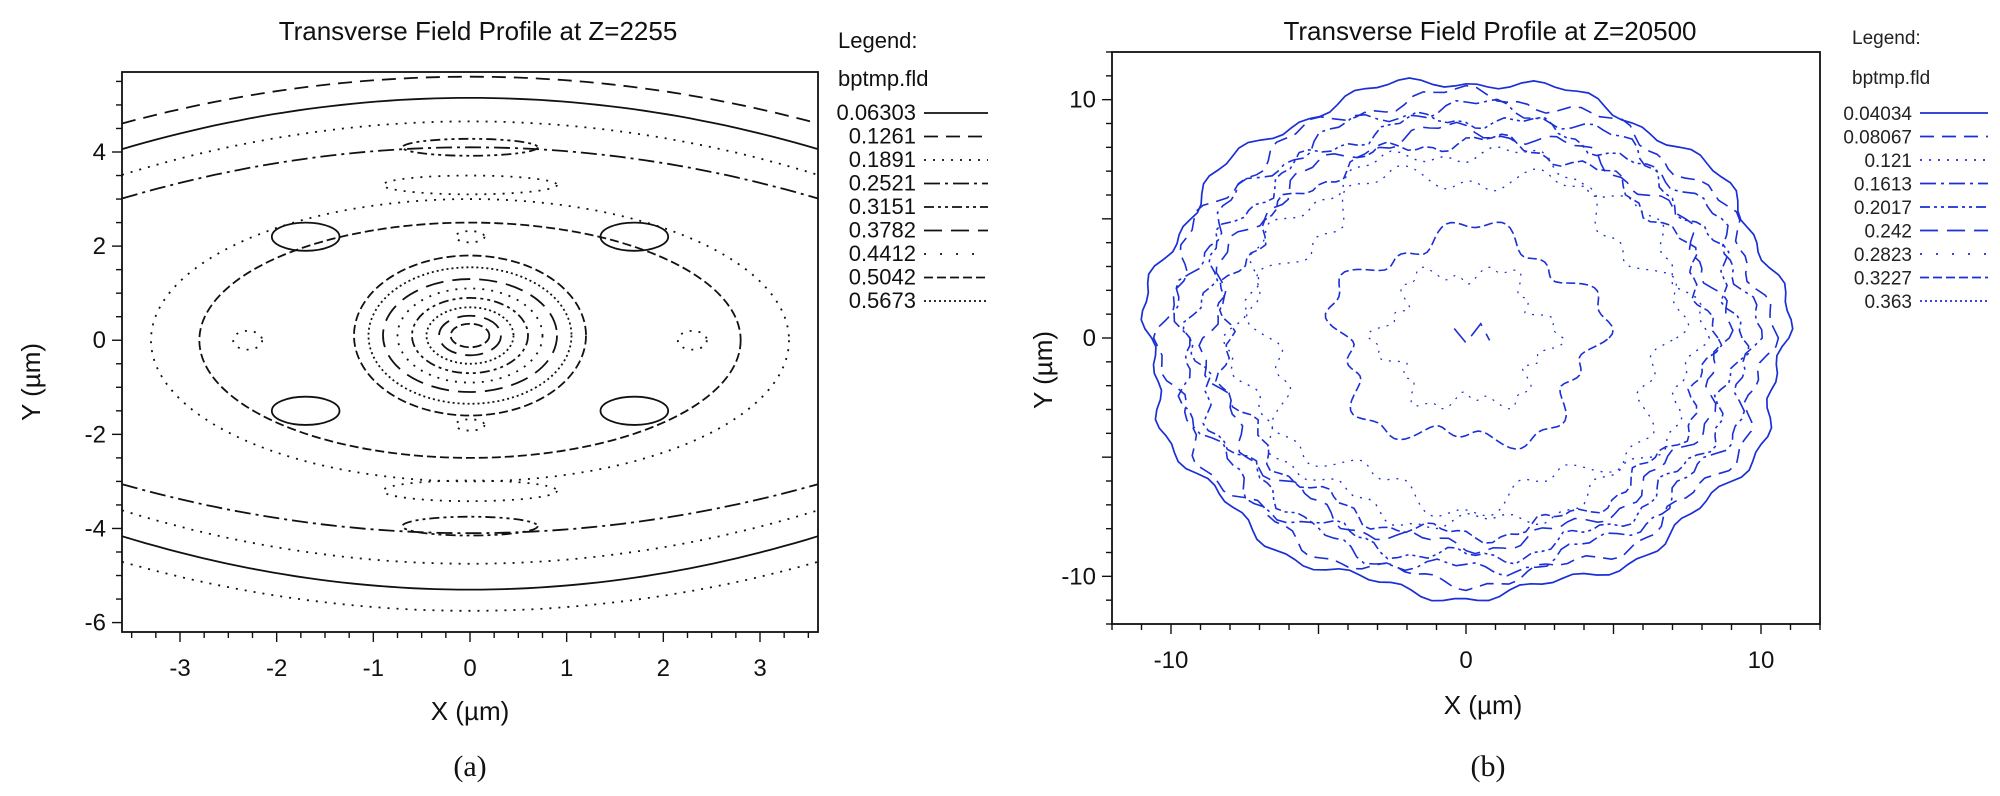  What do you see at coordinates (99, 246) in the screenshot?
I see `panel-a-y-tick-label: 2` at bounding box center [99, 246].